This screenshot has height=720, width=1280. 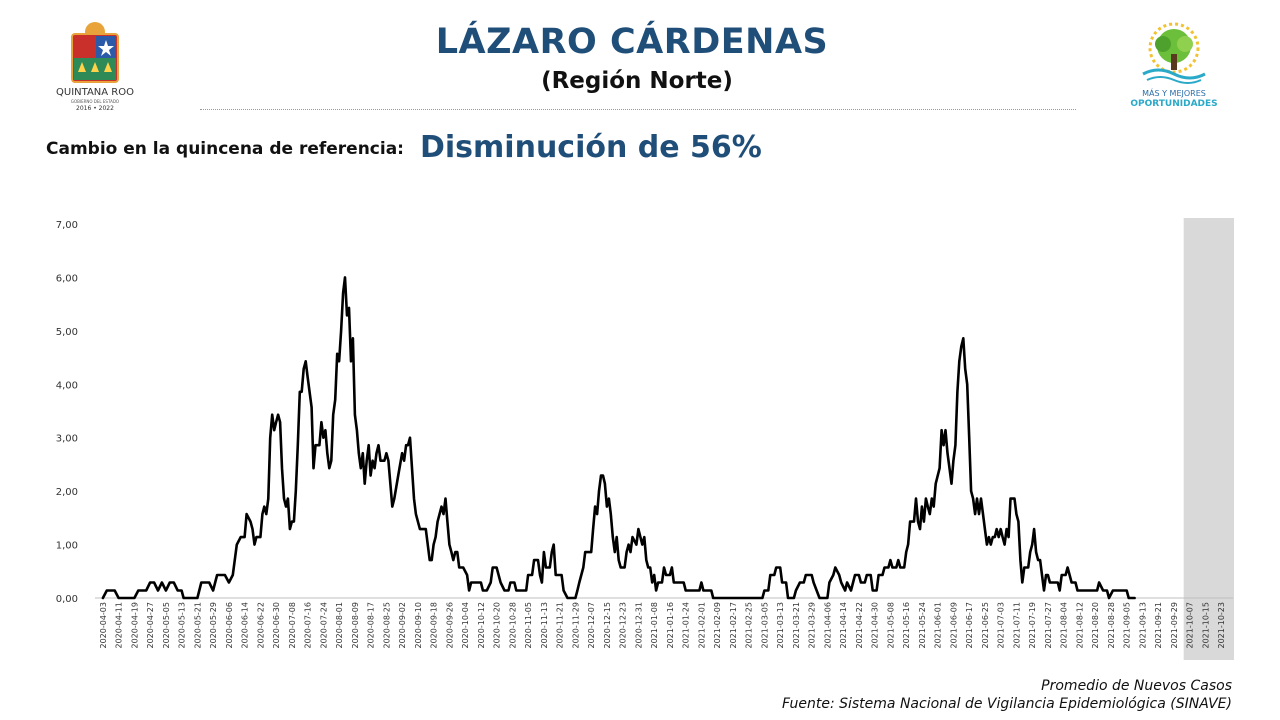 What do you see at coordinates (449, 625) in the screenshot?
I see `x-tick-label: 2020-09-26` at bounding box center [449, 625].